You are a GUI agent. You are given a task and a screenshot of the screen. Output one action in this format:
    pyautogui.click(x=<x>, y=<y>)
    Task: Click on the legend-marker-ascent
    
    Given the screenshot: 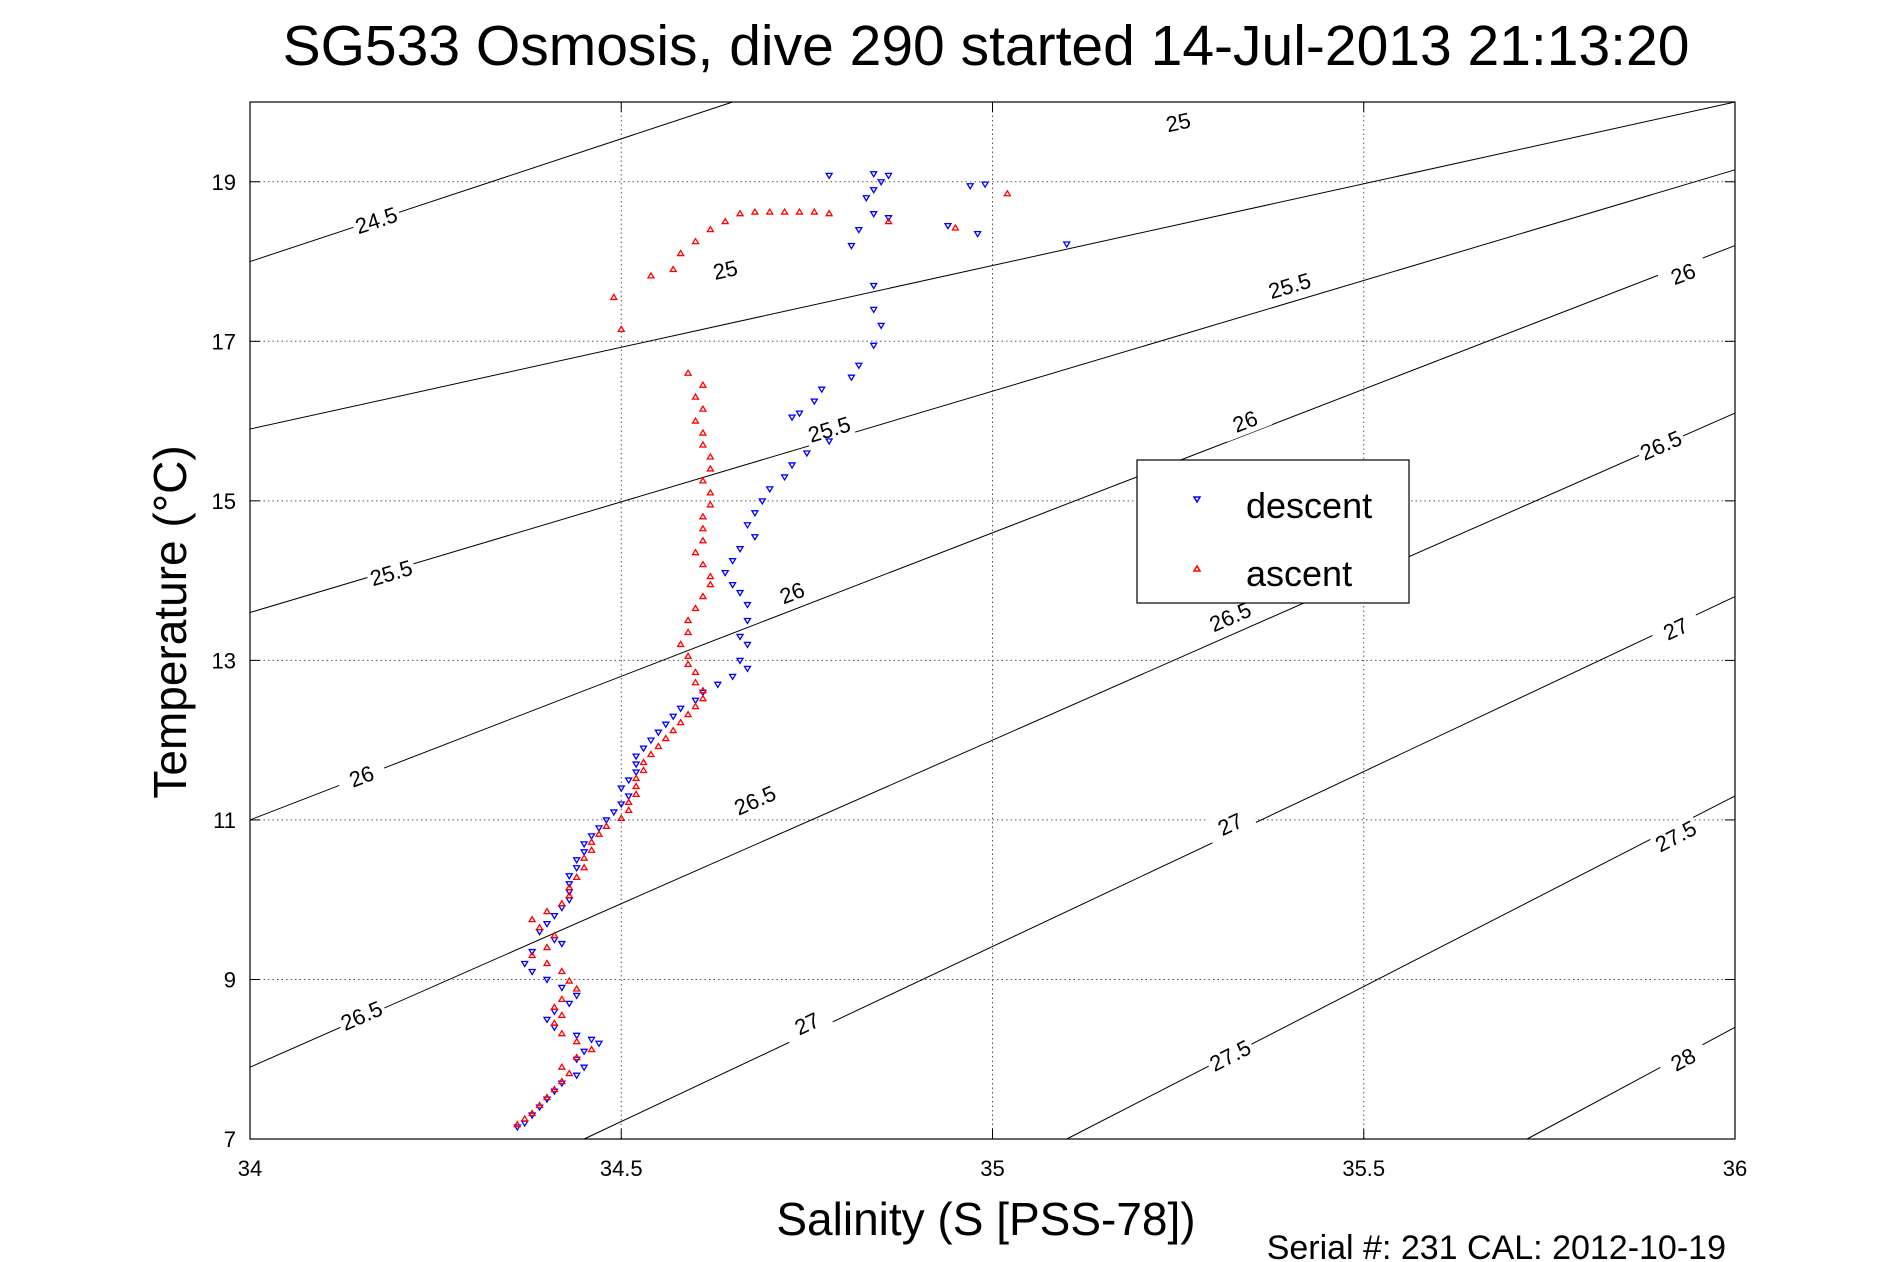 What is the action you would take?
    pyautogui.click(x=1197, y=568)
    